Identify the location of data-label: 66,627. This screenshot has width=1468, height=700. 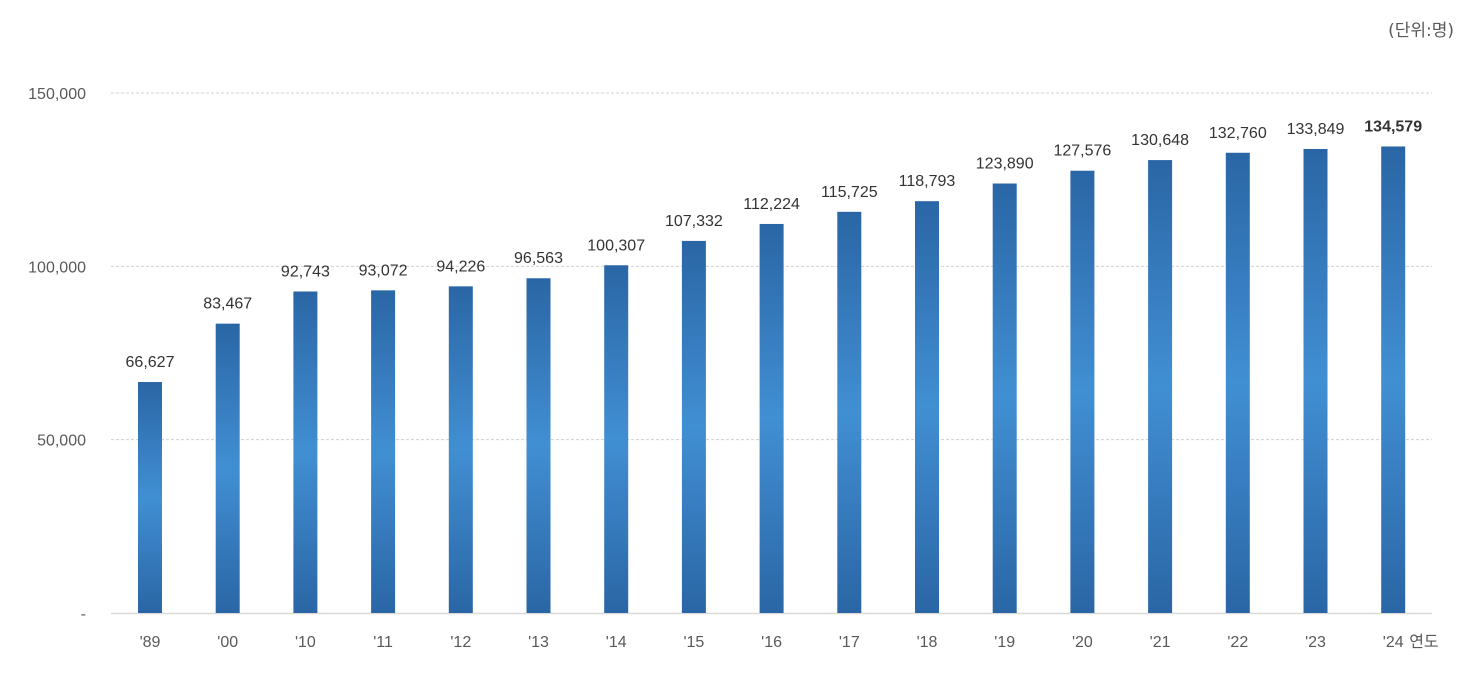
(150, 362).